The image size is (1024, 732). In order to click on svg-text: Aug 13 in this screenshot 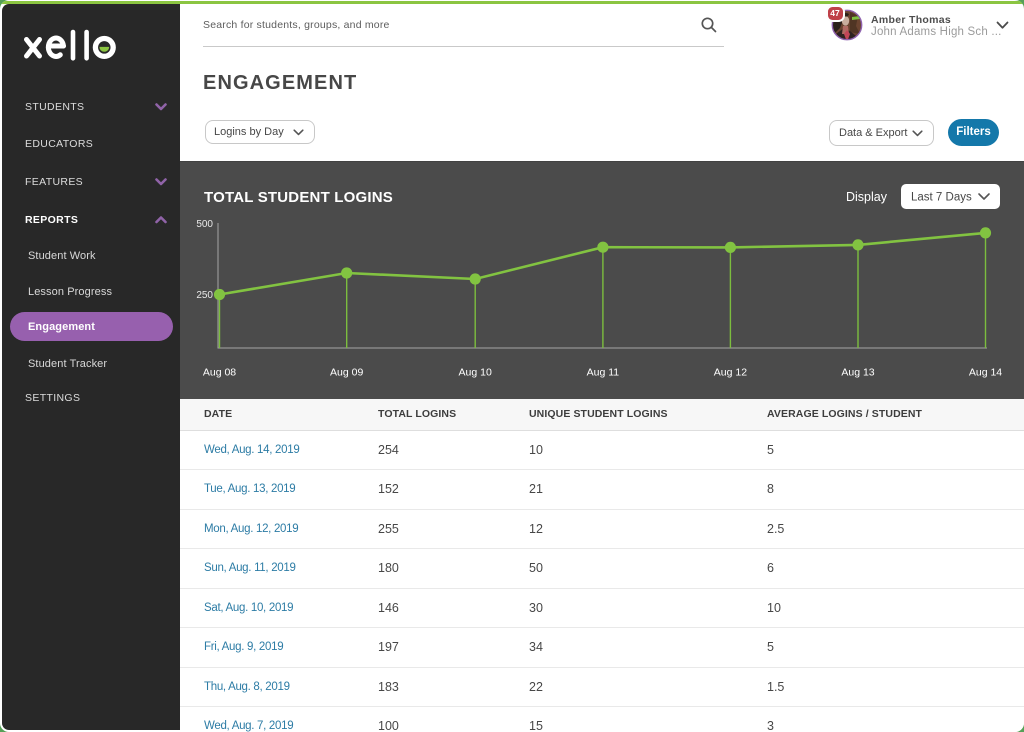, I will do `click(857, 373)`.